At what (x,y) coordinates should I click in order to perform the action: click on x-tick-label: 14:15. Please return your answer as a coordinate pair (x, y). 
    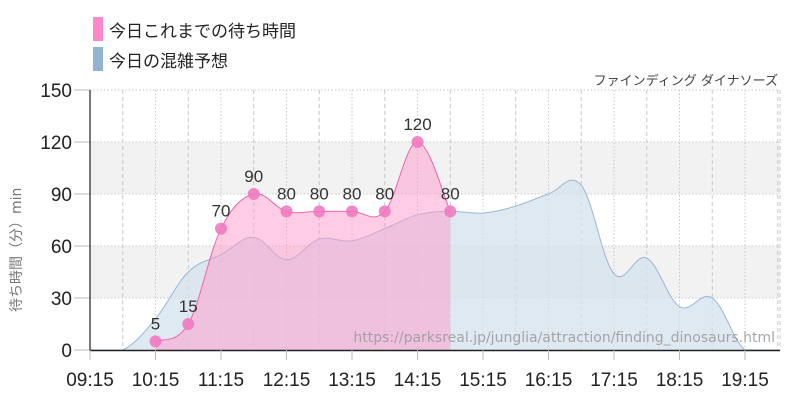
    Looking at the image, I should click on (418, 380).